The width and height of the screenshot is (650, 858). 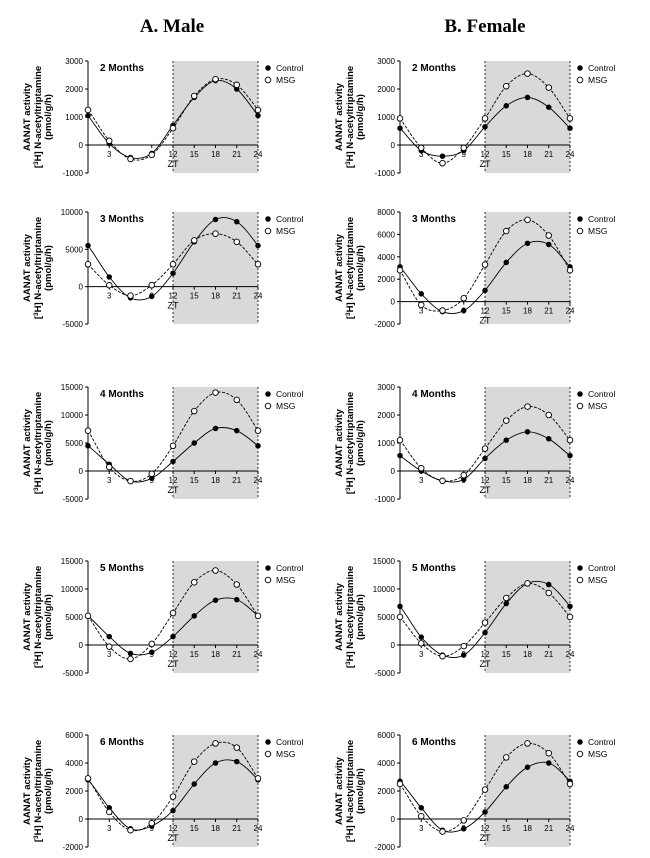 What do you see at coordinates (38, 440) in the screenshot?
I see `y-label-rest: H] N-acetyltriptamine` at bounding box center [38, 440].